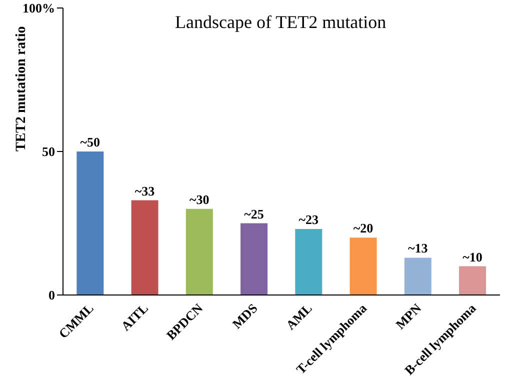 The width and height of the screenshot is (510, 390). Describe the element at coordinates (48, 152) in the screenshot. I see `y-tick-label: 50` at that location.